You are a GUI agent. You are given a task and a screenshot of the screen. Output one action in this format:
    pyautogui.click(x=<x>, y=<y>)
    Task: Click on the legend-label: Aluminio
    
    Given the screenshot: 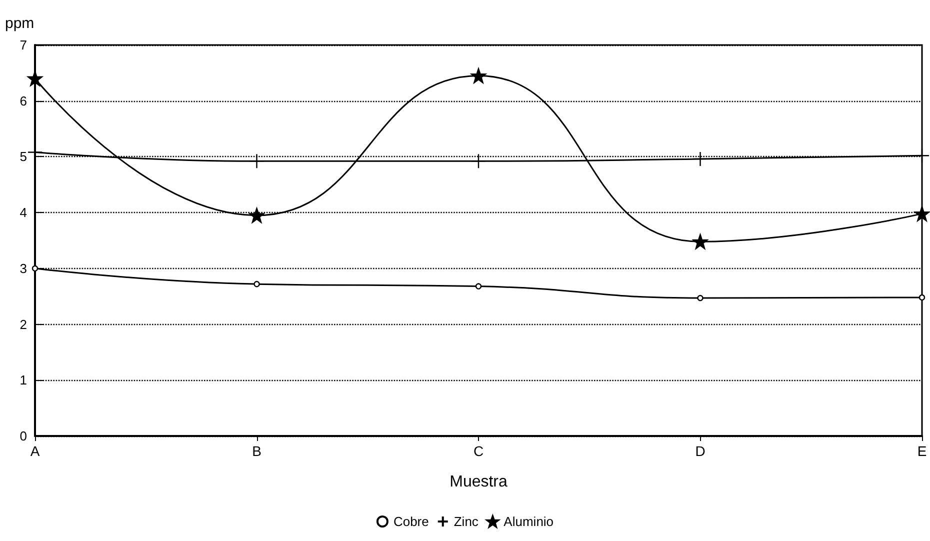 What is the action you would take?
    pyautogui.click(x=529, y=521)
    